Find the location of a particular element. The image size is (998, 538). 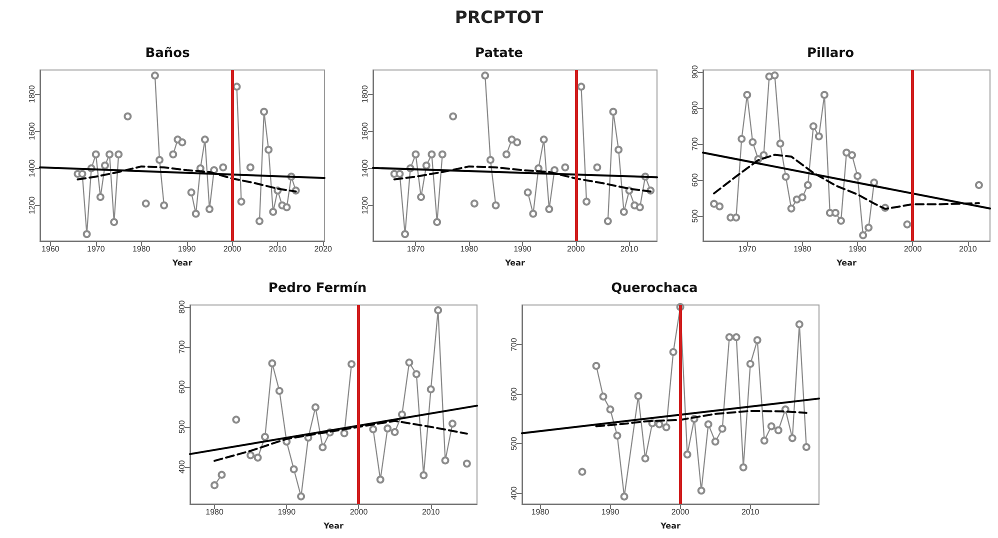

text: PRCPTOT is located at coordinates (499, 18).